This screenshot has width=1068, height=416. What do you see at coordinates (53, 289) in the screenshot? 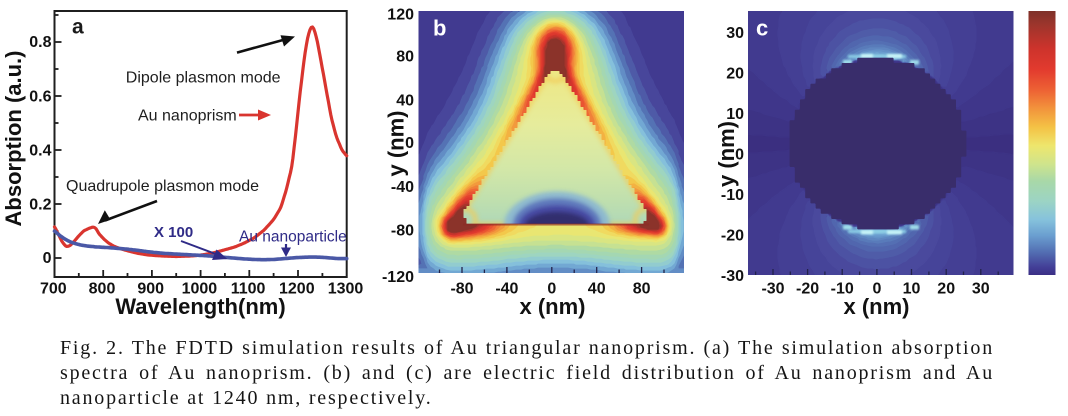
I see `svg-text: 700` at bounding box center [53, 289].